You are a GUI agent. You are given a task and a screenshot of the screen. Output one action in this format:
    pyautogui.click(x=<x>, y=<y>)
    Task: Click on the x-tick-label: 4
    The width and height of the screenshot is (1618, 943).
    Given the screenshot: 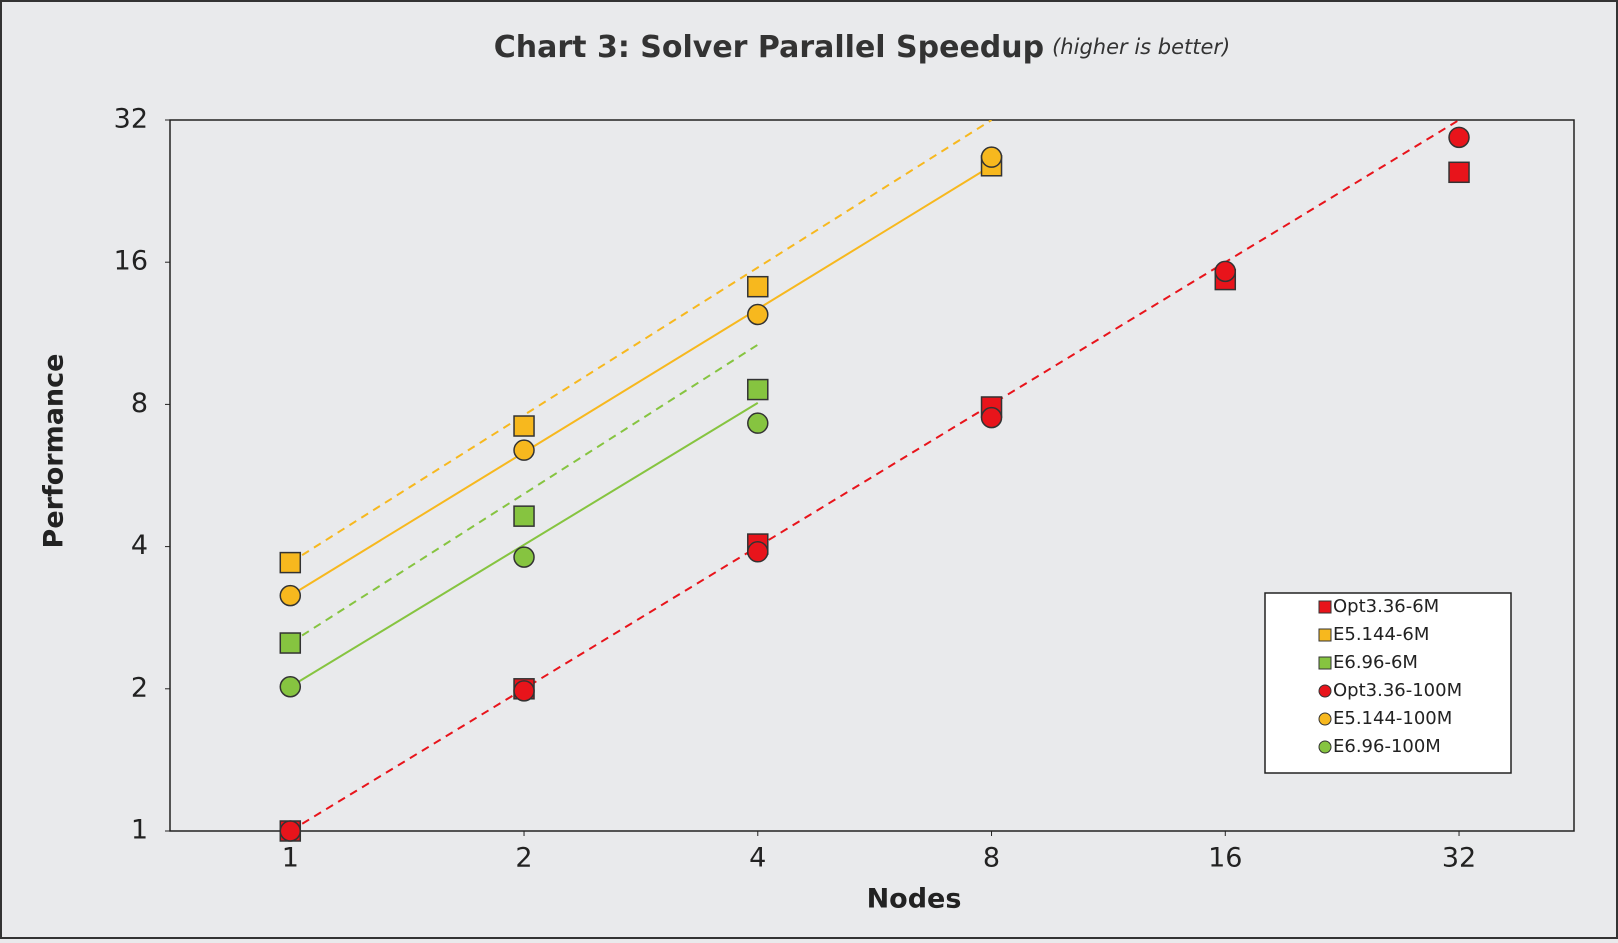 What is the action you would take?
    pyautogui.click(x=757, y=858)
    